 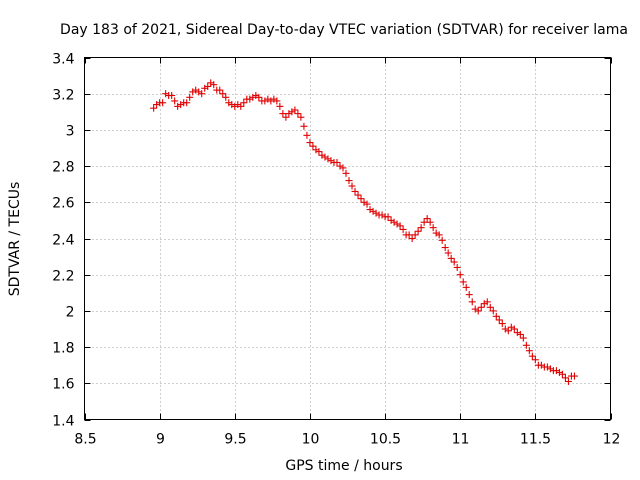 I want to click on y-tick-label: 1.8, so click(x=63, y=349).